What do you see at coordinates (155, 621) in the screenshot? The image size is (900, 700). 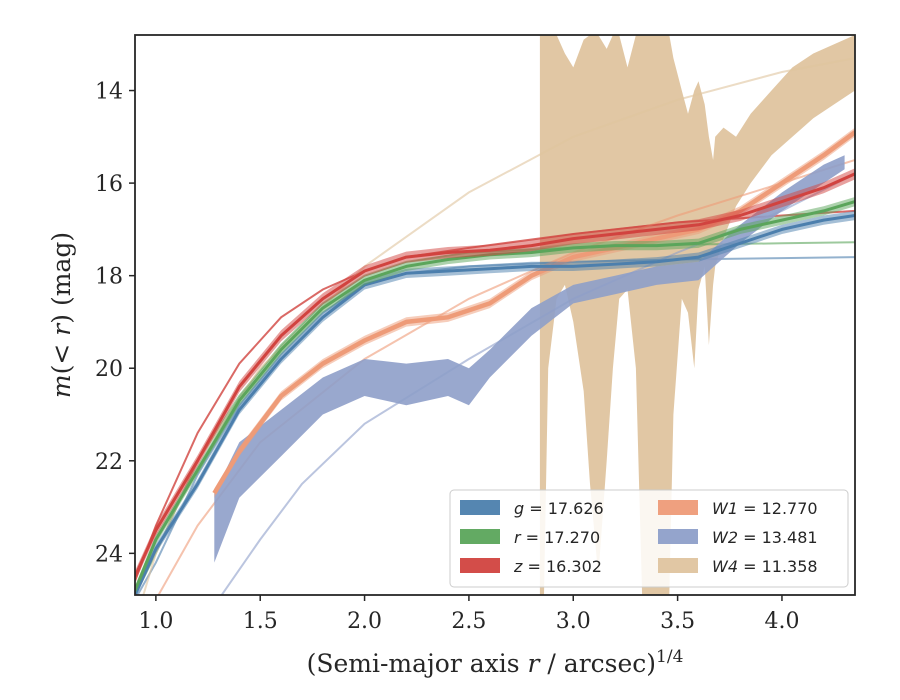 I see `x-tick-label: 1.0` at bounding box center [155, 621].